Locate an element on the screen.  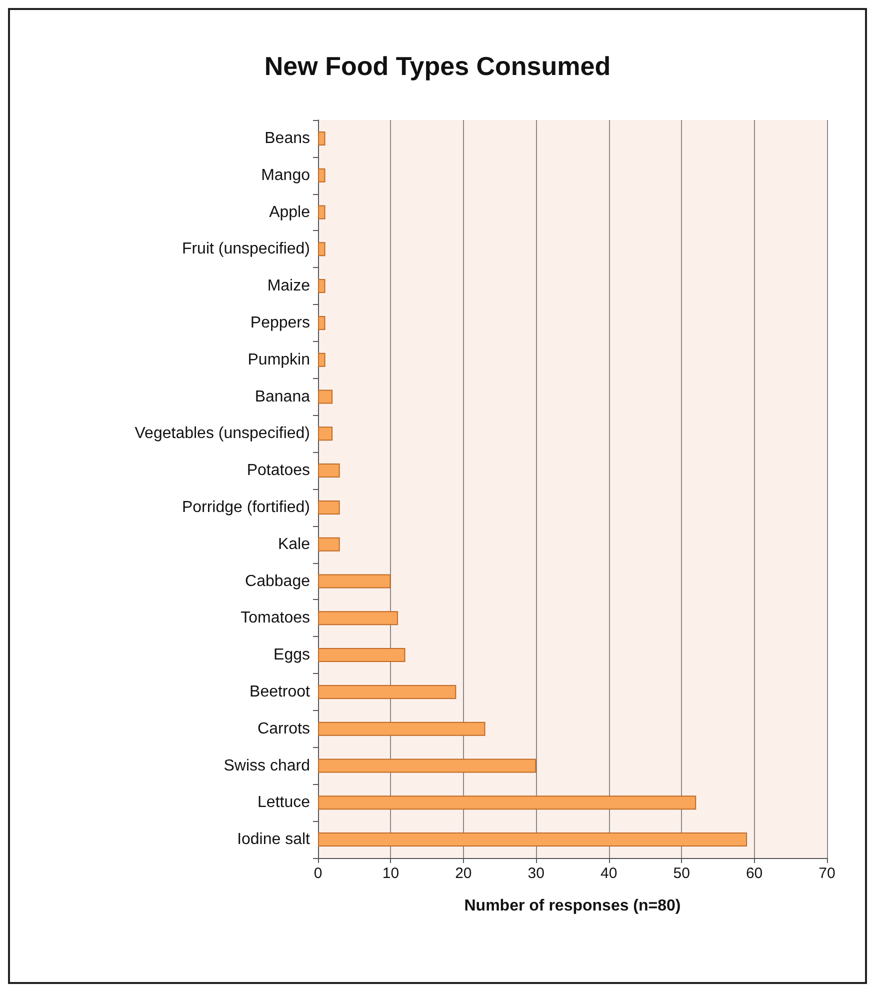
x-axis-title: Number of responses (n=80) is located at coordinates (572, 906).